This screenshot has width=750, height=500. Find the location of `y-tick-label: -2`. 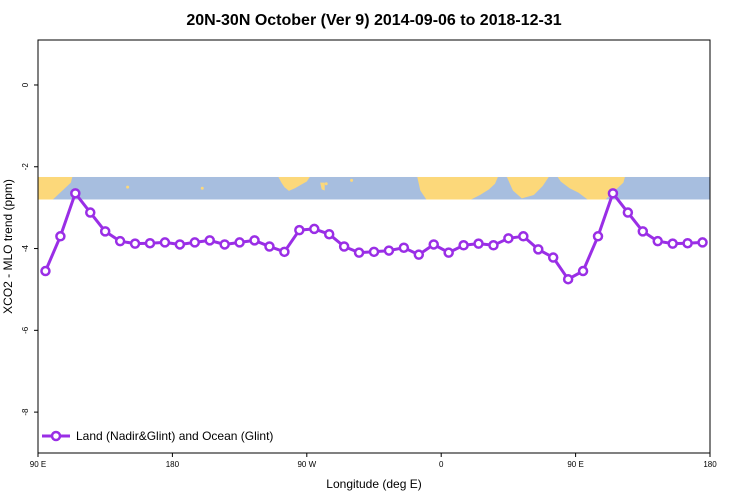

y-tick-label: -2 is located at coordinates (25, 167).